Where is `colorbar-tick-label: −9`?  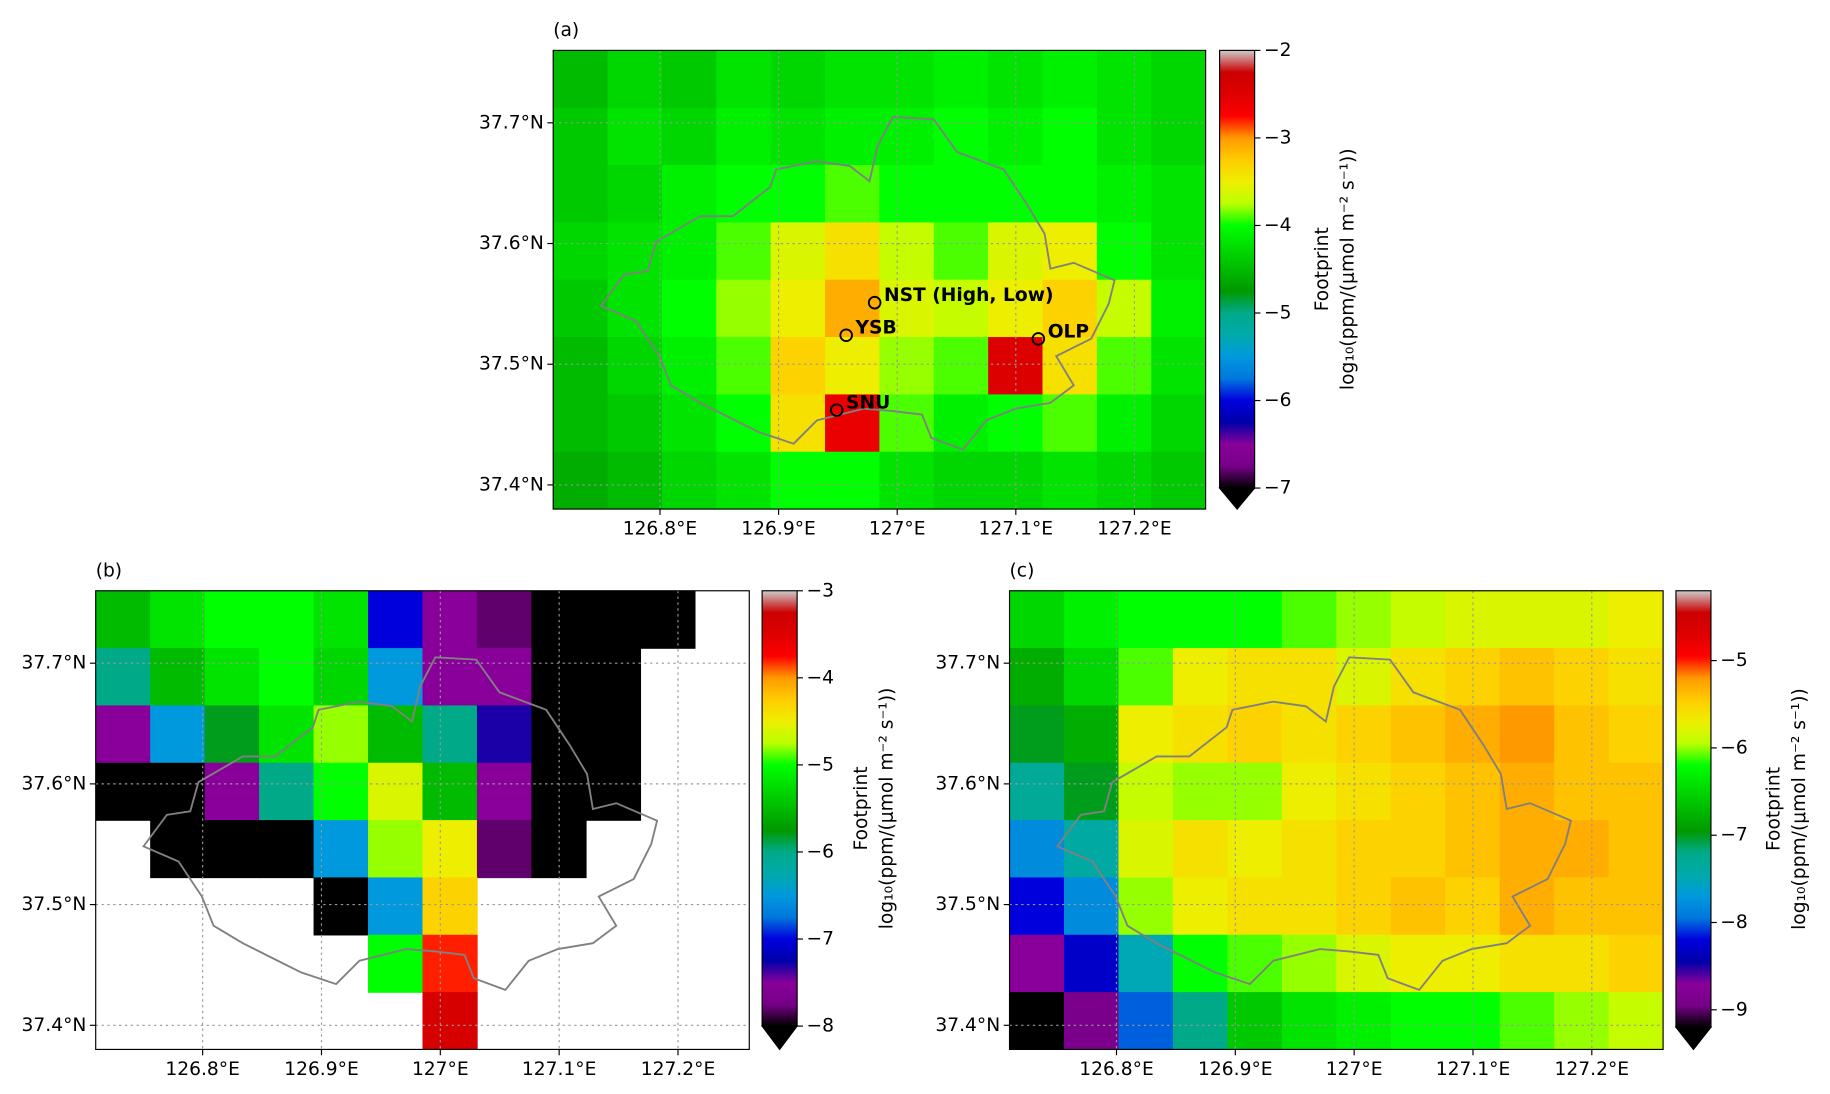
colorbar-tick-label: −9 is located at coordinates (1734, 1009).